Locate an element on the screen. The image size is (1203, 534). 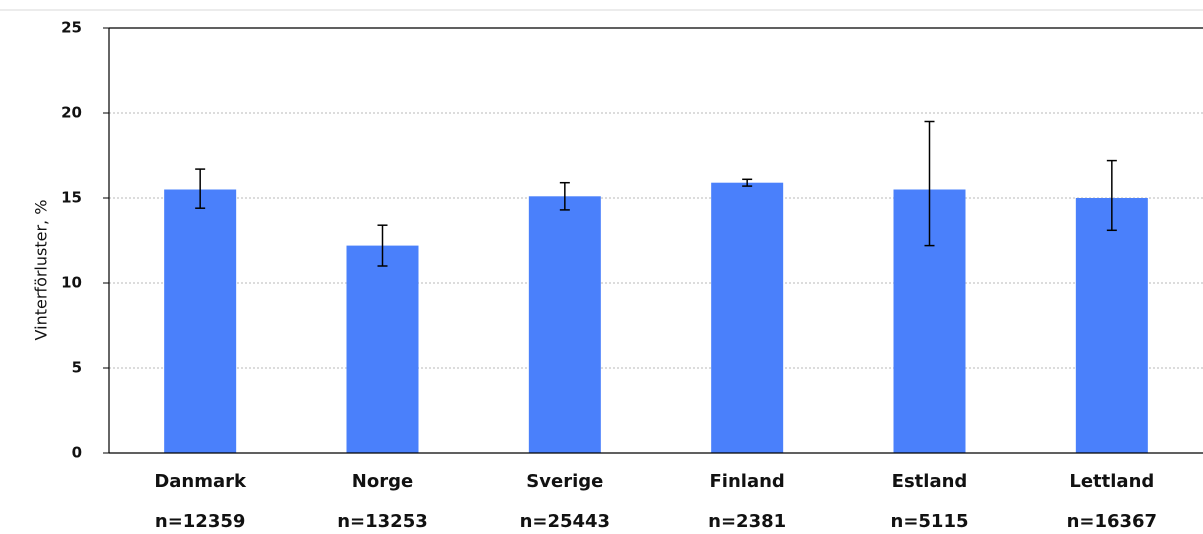
x-category-label: Lettland is located at coordinates (1111, 481).